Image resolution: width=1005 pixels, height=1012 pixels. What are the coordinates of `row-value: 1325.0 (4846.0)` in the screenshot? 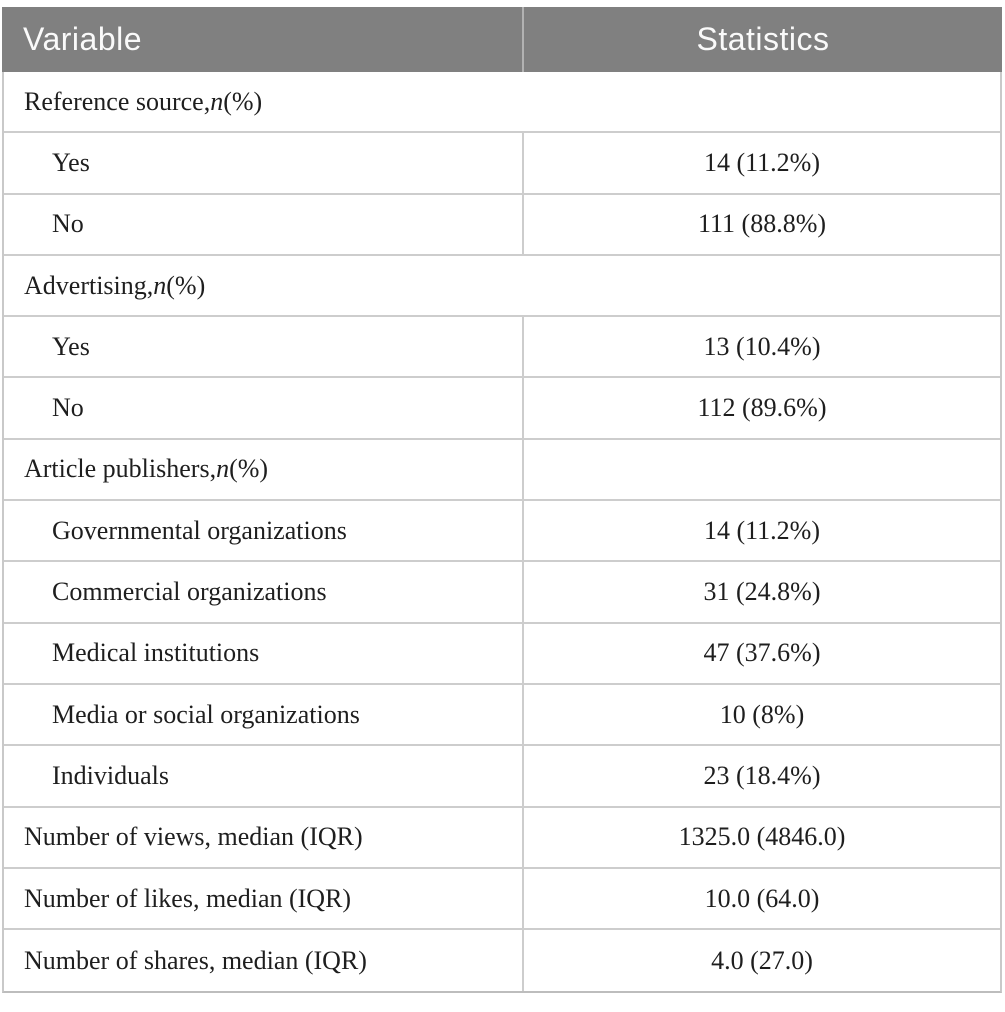 It's located at (761, 837).